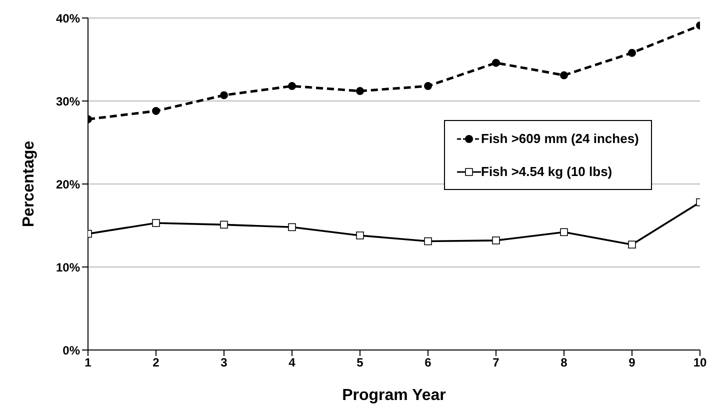  What do you see at coordinates (394, 395) in the screenshot?
I see `x-axis-title: Program Year` at bounding box center [394, 395].